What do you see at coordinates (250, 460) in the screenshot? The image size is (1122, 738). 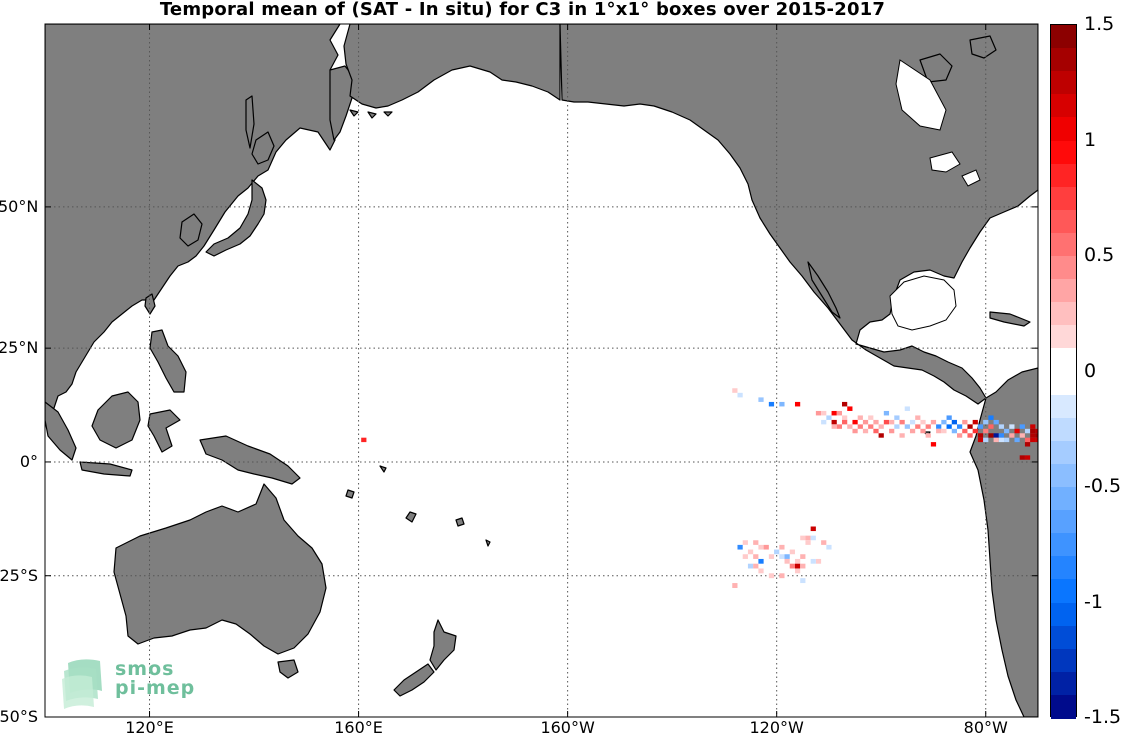 I see `land-new-guinea` at bounding box center [250, 460].